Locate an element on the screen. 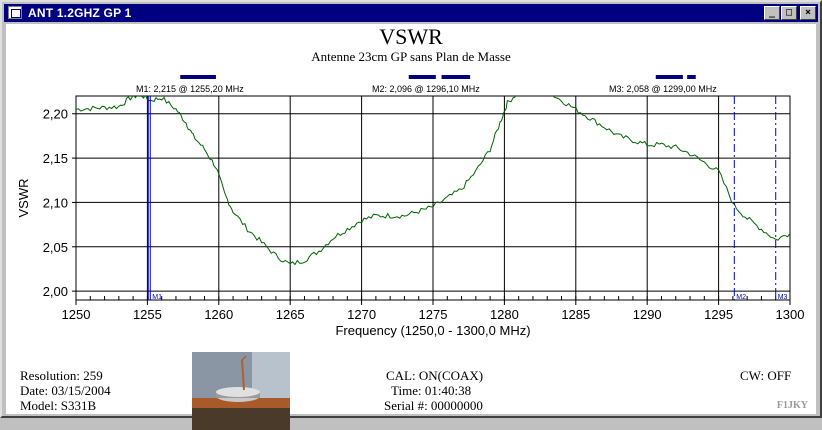 This screenshot has width=822, height=430. x-tick-label: 1300 is located at coordinates (790, 314).